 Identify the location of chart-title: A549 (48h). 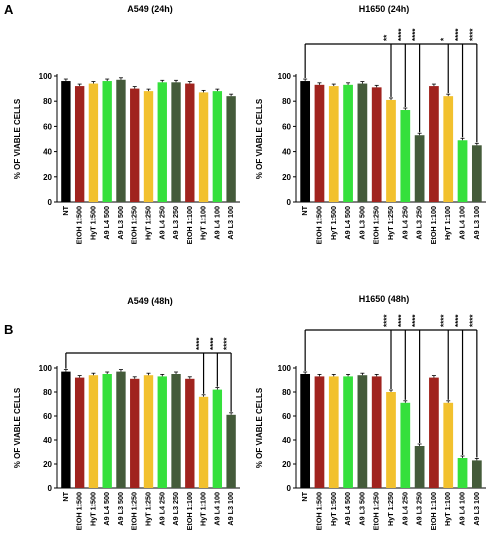
(150, 301).